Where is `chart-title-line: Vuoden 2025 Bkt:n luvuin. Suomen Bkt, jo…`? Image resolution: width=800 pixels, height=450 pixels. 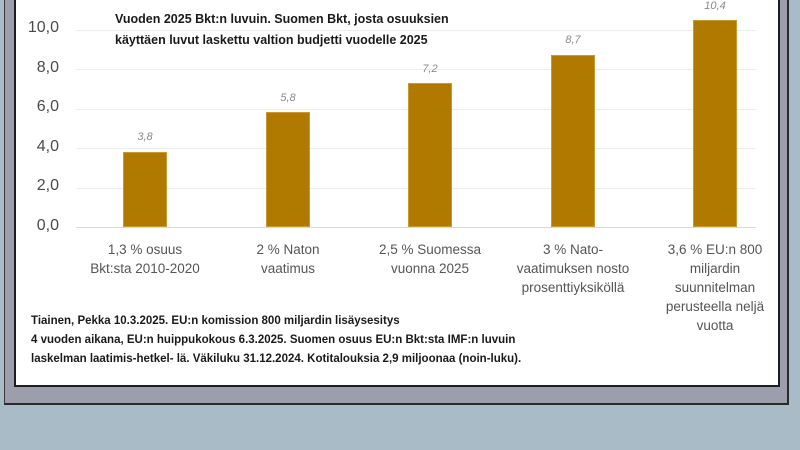
chart-title-line: Vuoden 2025 Bkt:n luvuin. Suomen Bkt, jo… is located at coordinates (282, 19).